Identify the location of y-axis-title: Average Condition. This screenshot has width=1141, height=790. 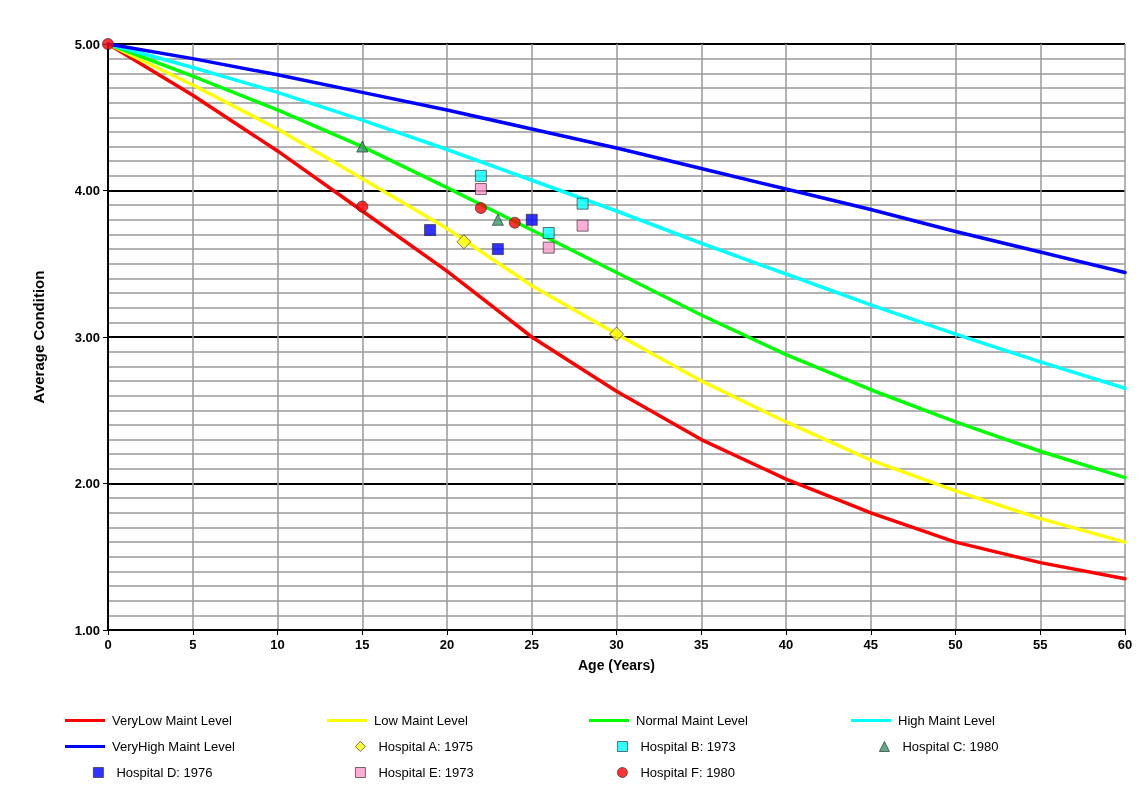
(38, 337).